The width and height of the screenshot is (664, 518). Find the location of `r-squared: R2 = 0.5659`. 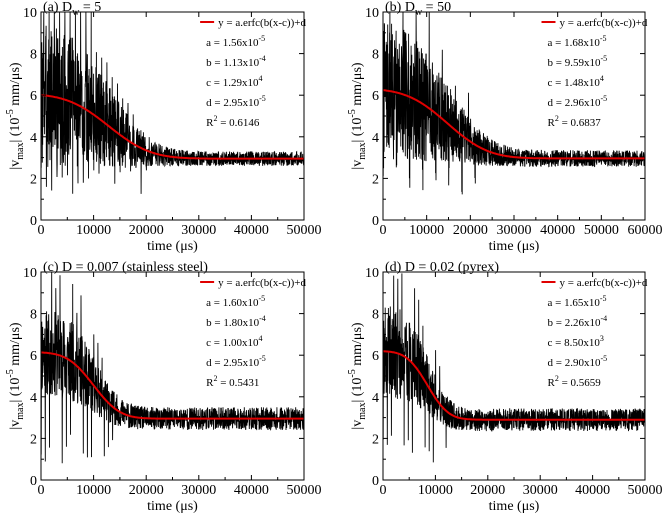

r-squared: R2 = 0.5659 is located at coordinates (575, 381).